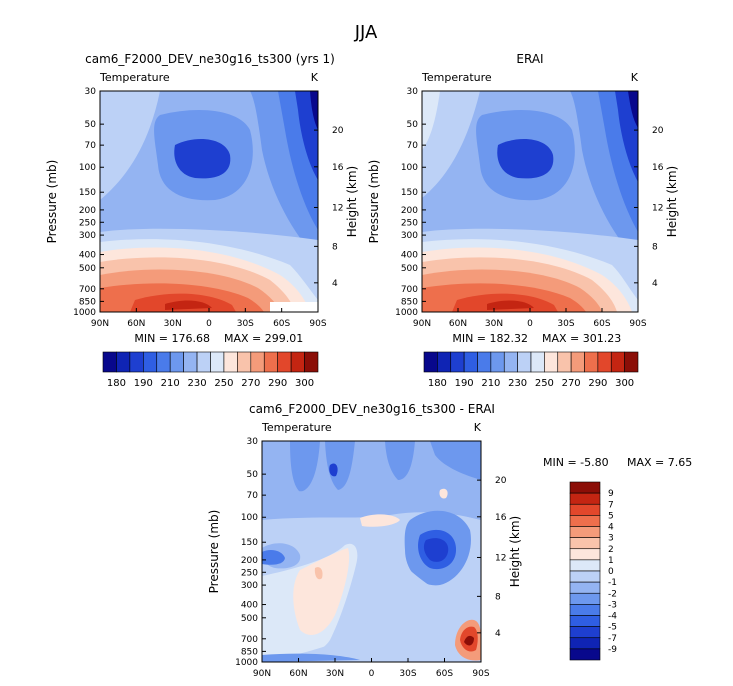  What do you see at coordinates (87, 302) in the screenshot?
I see `y-tick-label: 850` at bounding box center [87, 302].